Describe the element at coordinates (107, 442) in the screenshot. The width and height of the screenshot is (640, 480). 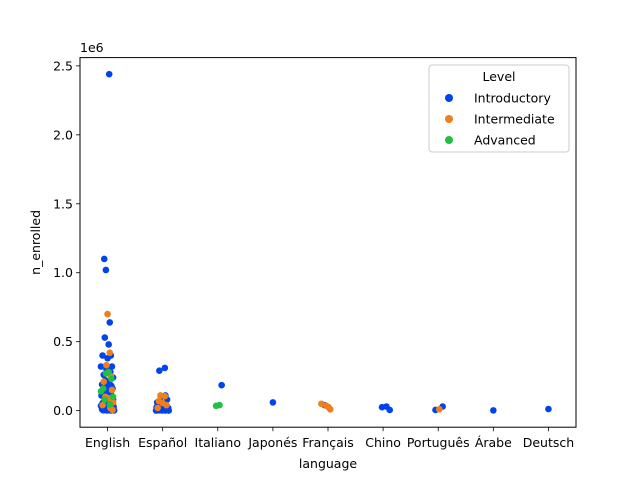
I see `x-tick-label: English` at that location.